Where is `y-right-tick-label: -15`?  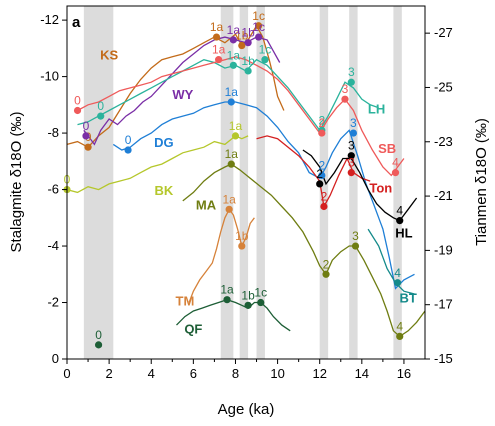 y-right-tick-label: -15 is located at coordinates (443, 358).